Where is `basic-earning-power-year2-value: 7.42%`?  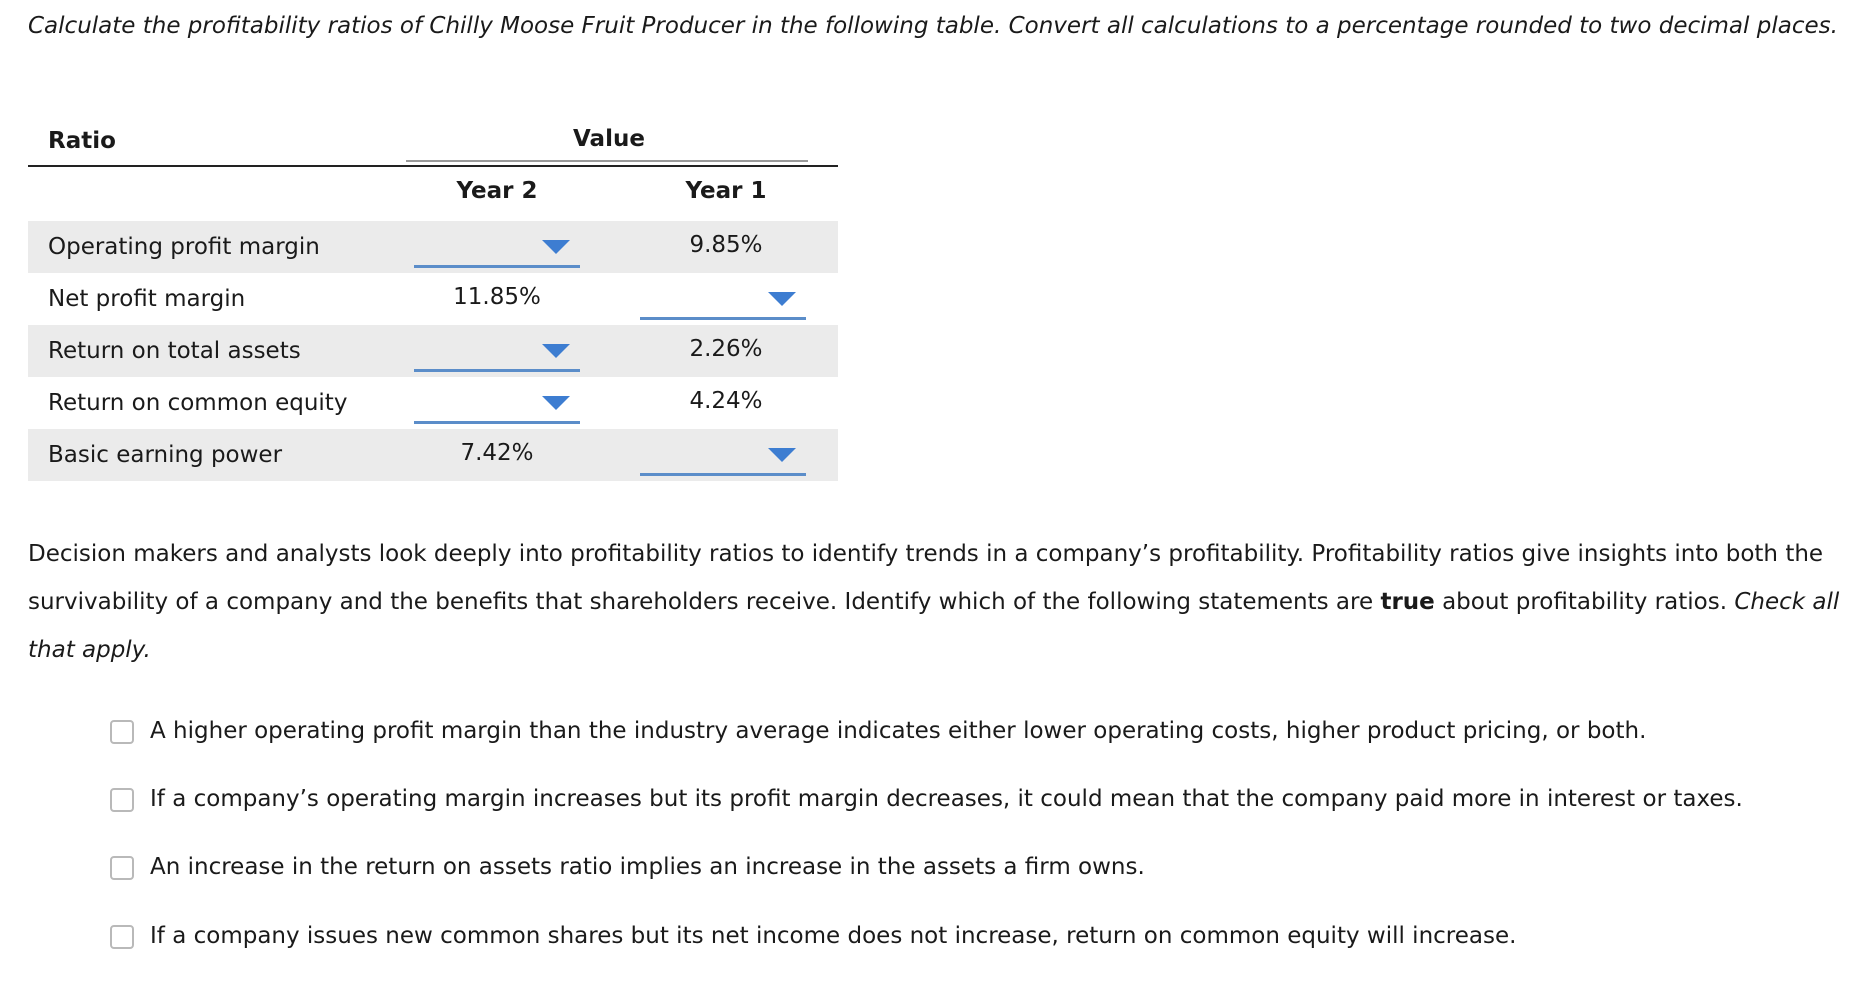 basic-earning-power-year2-value: 7.42% is located at coordinates (497, 453).